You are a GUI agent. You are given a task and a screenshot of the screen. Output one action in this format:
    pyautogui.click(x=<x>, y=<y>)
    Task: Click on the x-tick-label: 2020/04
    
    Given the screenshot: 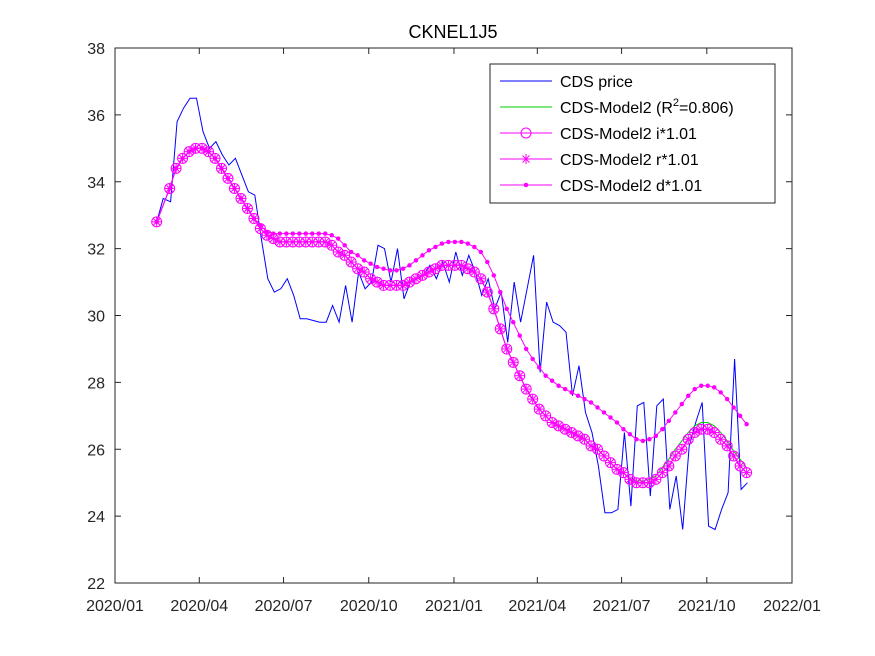 What is the action you would take?
    pyautogui.click(x=199, y=606)
    